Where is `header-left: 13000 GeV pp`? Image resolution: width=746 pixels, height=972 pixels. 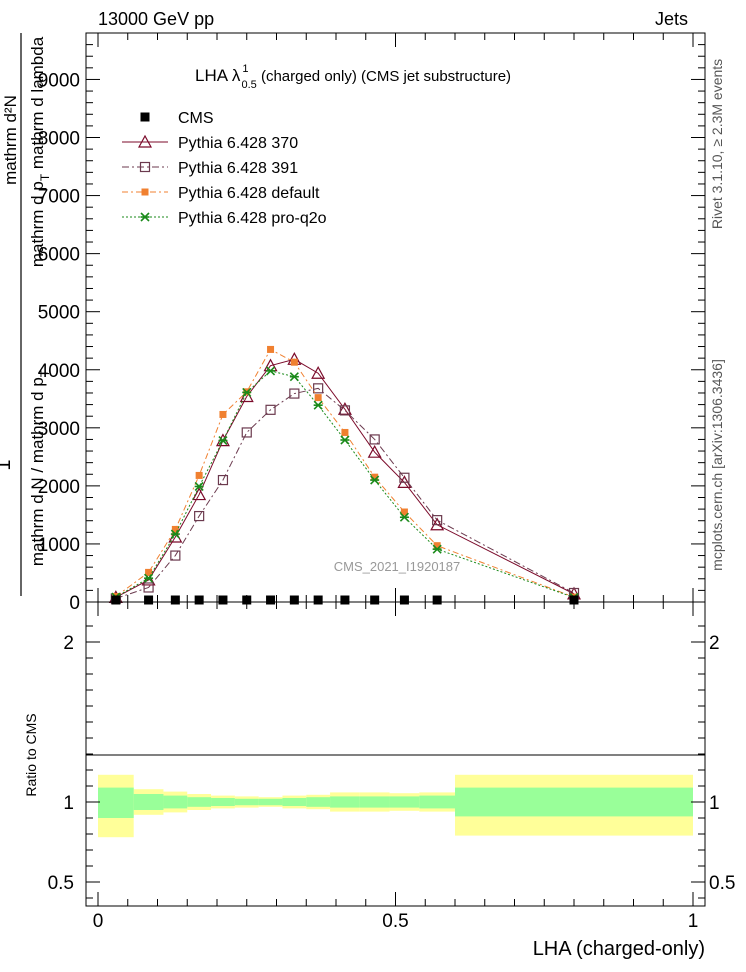 header-left: 13000 GeV pp is located at coordinates (156, 19).